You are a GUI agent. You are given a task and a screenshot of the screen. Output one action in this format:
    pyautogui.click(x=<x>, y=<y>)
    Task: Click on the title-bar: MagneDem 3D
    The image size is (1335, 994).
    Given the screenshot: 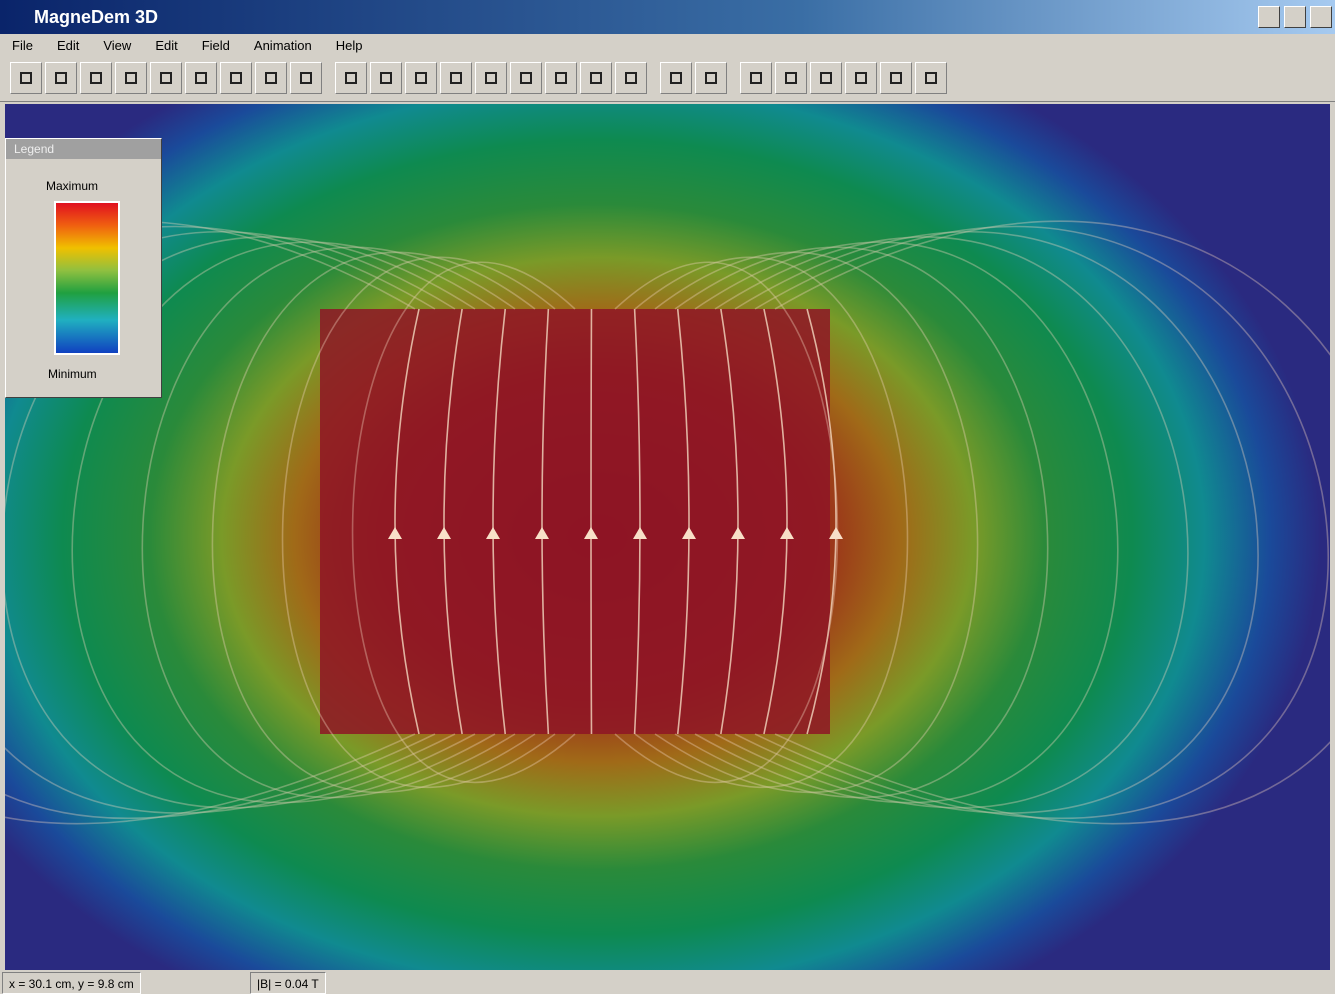 What is the action you would take?
    pyautogui.click(x=667, y=17)
    